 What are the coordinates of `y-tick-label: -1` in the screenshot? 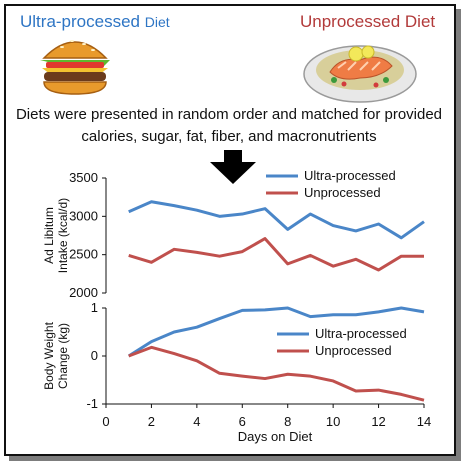 It's located at (92, 403).